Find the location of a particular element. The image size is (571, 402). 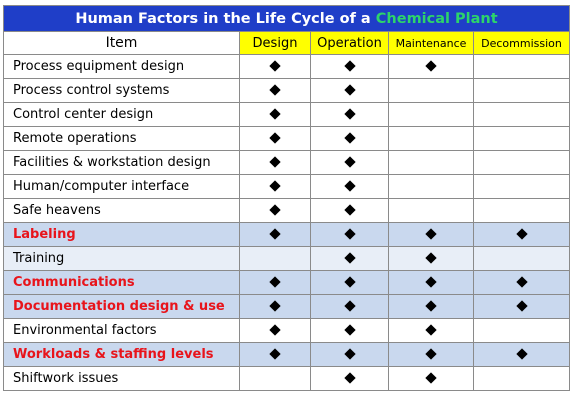

table-row: Facilities & workstation design is located at coordinates (287, 162).